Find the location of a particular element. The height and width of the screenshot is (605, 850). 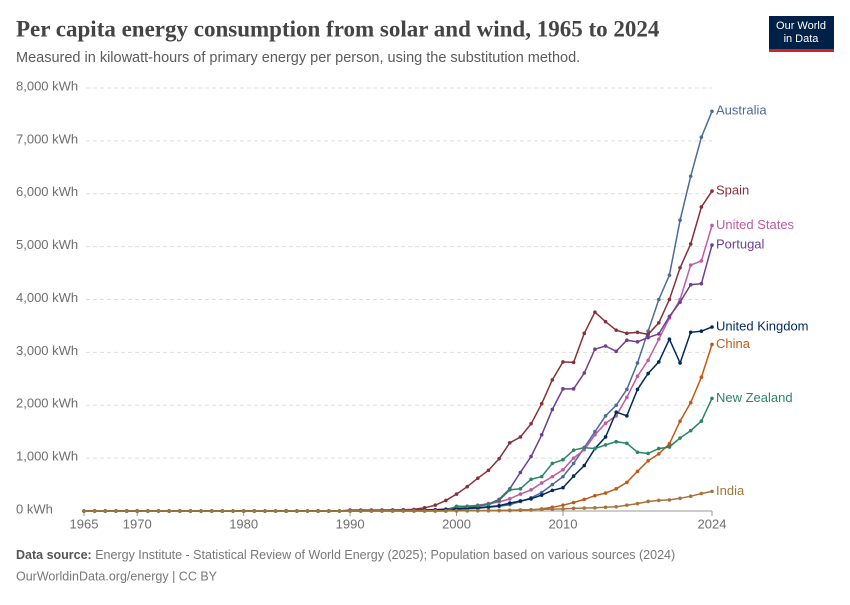

logo-text: Our World is located at coordinates (801, 26).